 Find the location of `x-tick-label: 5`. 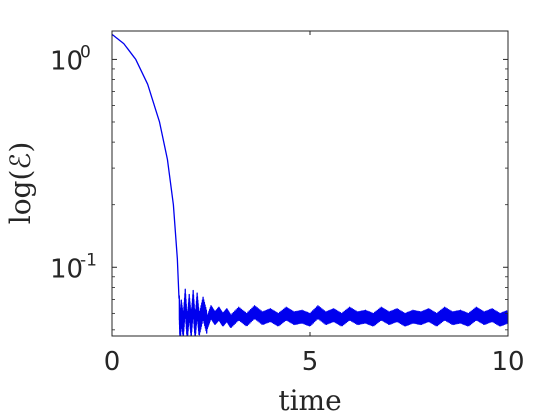

x-tick-label: 5 is located at coordinates (310, 362).